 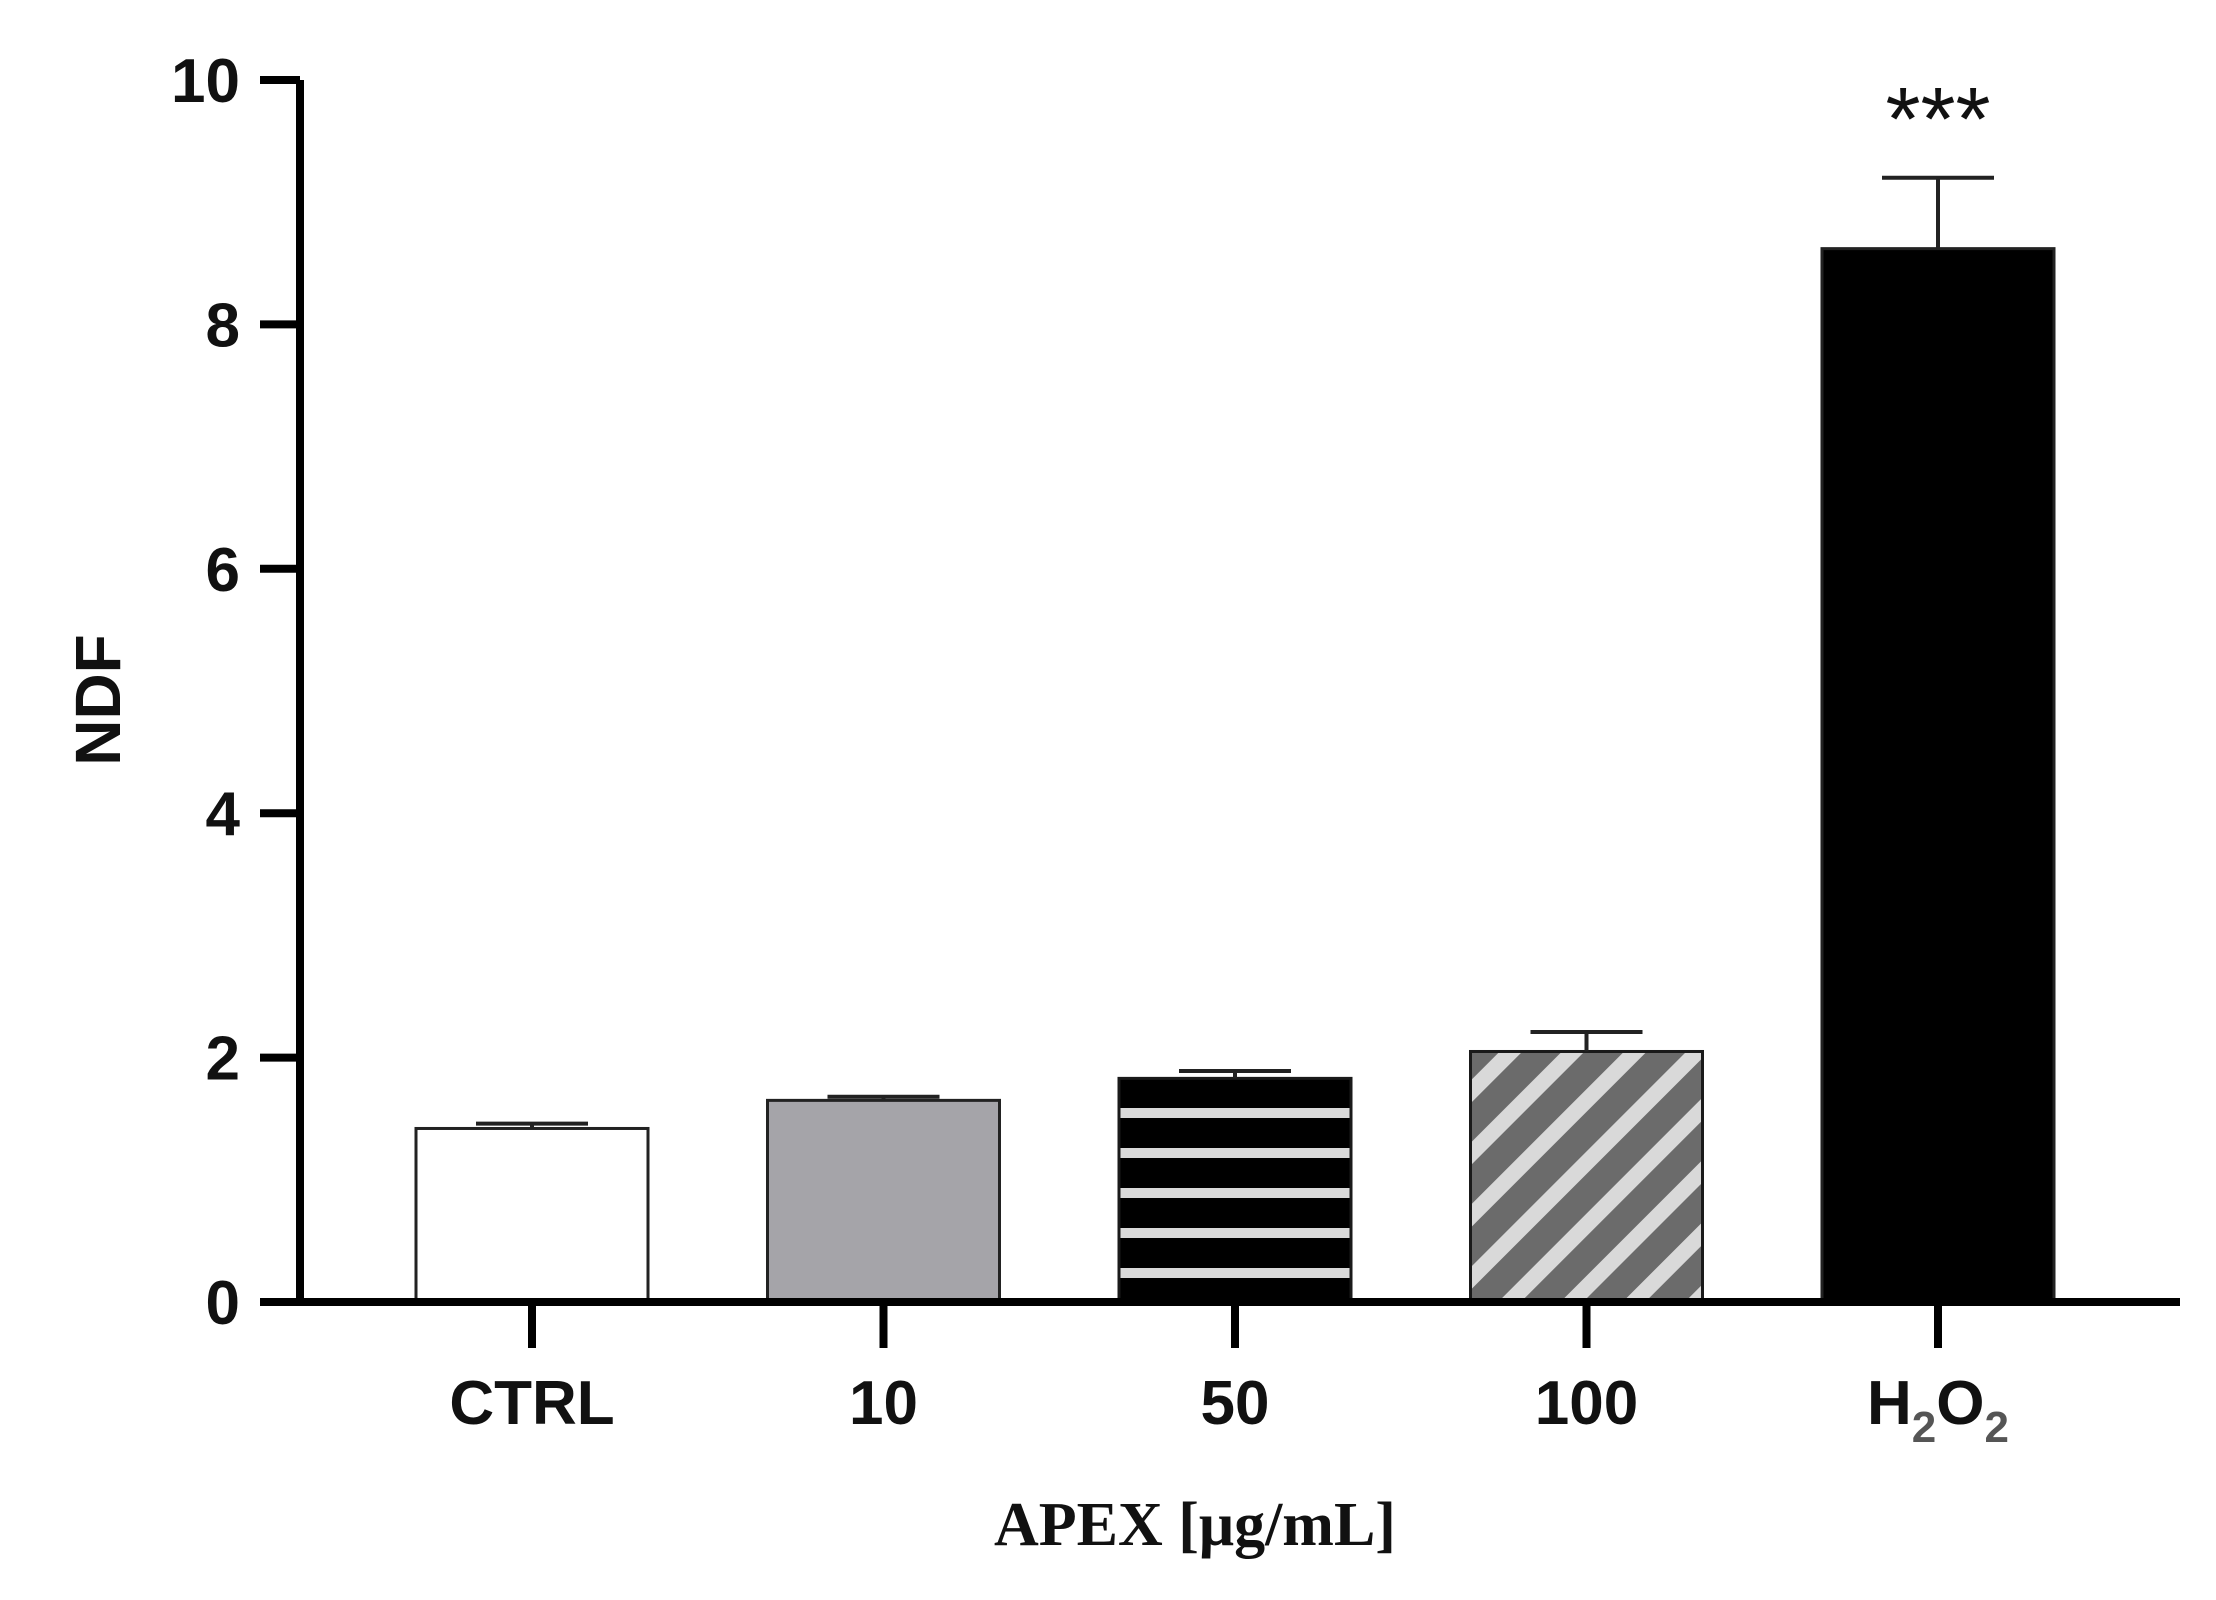 What do you see at coordinates (1235, 1403) in the screenshot?
I see `x-tick-label: 50` at bounding box center [1235, 1403].